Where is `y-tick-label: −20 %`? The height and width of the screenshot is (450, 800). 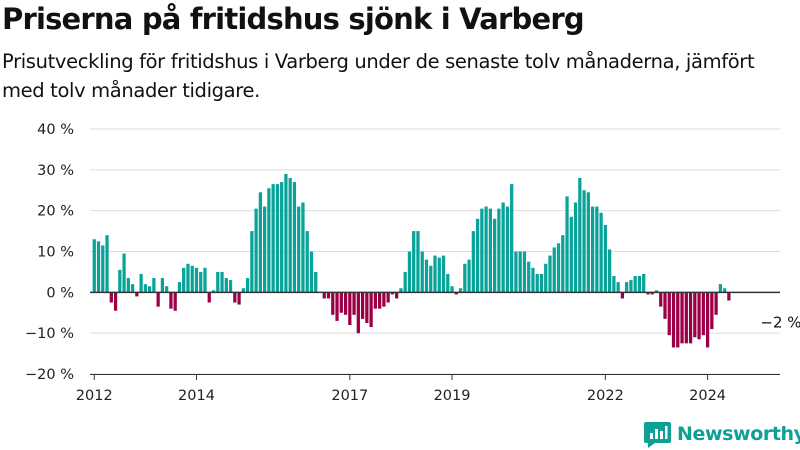
y-tick-label: −20 % is located at coordinates (49, 375).